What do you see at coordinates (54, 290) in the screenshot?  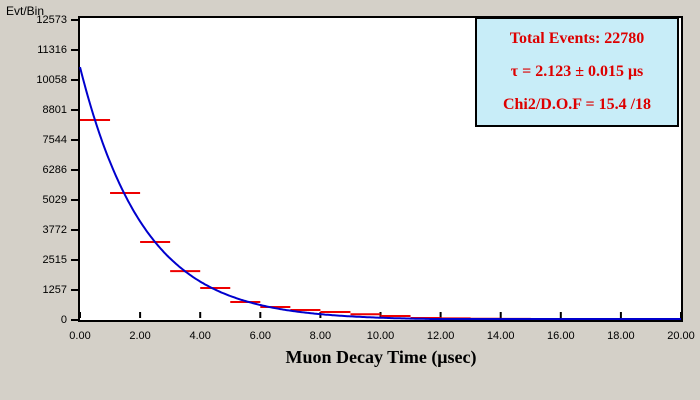 I see `y-tick-label: 1257` at bounding box center [54, 290].